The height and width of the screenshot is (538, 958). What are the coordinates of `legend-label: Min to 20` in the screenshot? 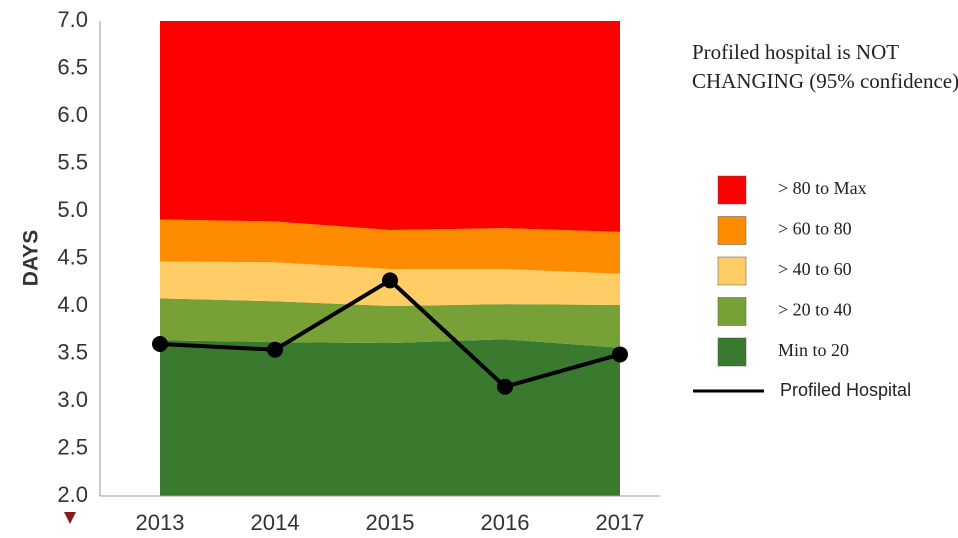 It's located at (813, 350).